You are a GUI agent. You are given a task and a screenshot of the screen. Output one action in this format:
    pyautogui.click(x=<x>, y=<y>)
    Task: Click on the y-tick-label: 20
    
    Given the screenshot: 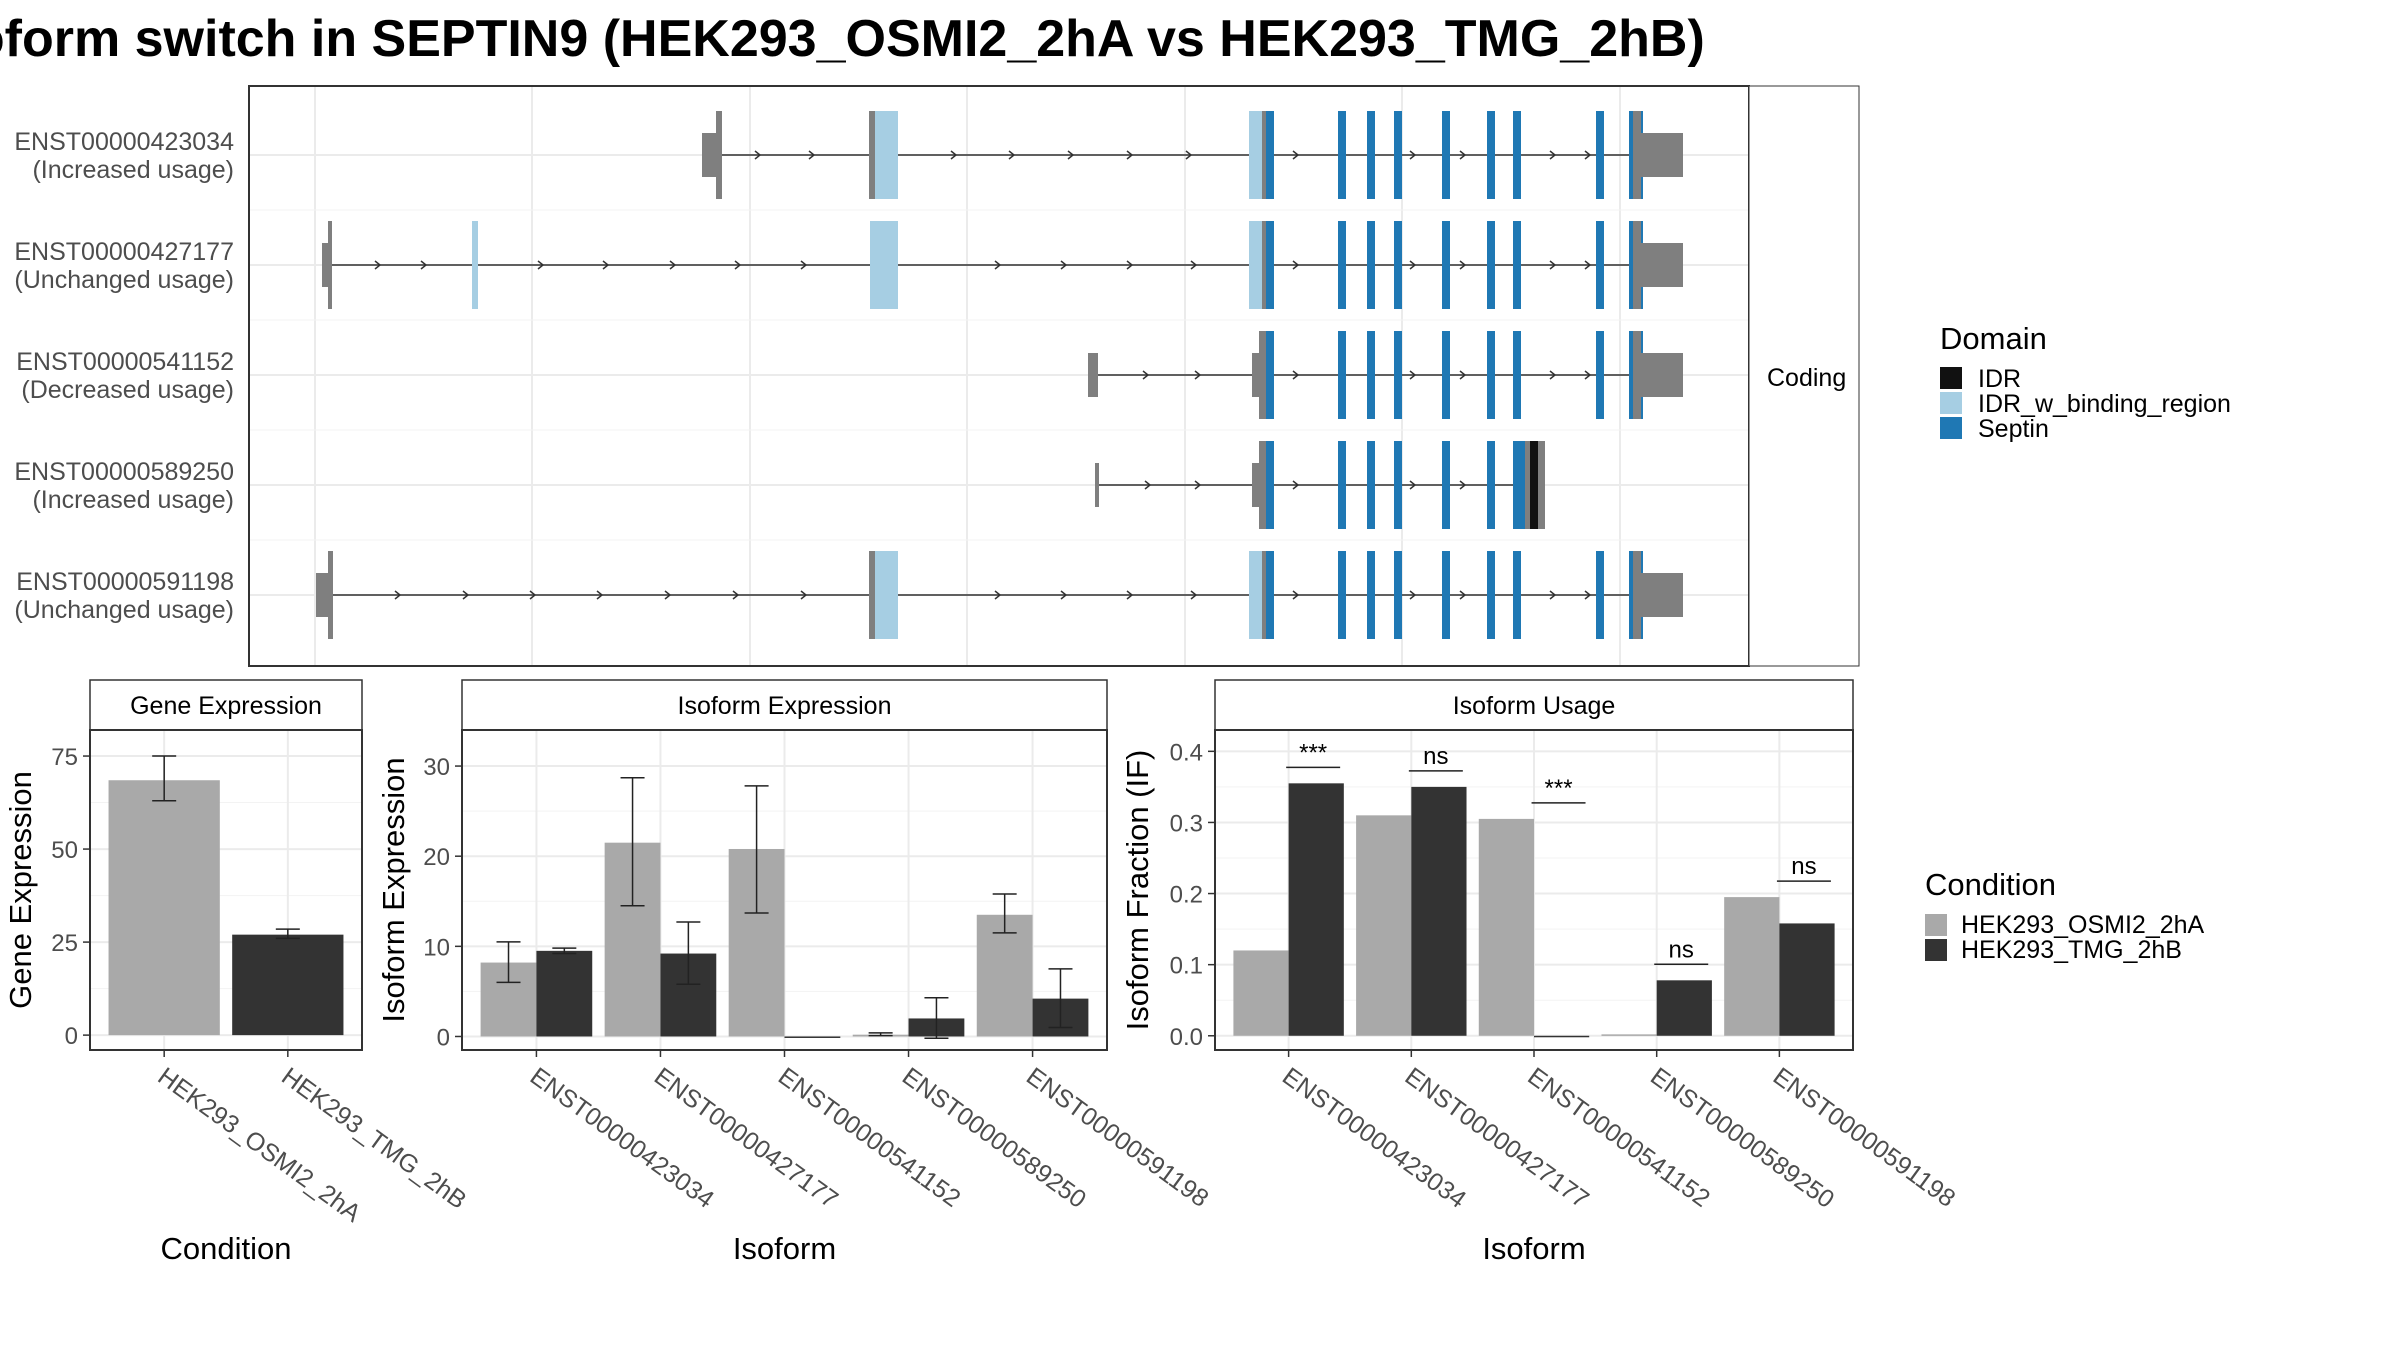 What is the action you would take?
    pyautogui.click(x=436, y=857)
    